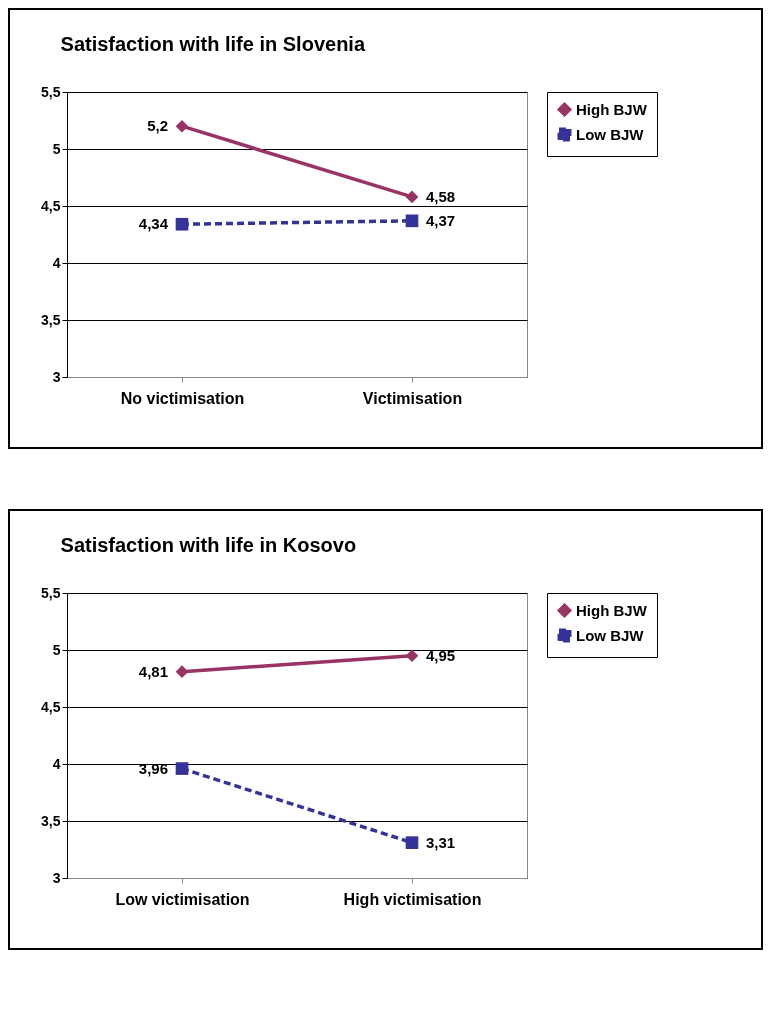 The image size is (777, 1026). Describe the element at coordinates (441, 842) in the screenshot. I see `data-label: 3,31` at that location.